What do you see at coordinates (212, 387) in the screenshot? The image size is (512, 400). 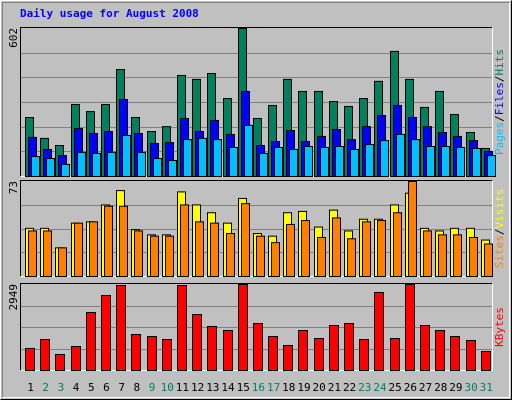 I see `x-tick-label: 13` at bounding box center [212, 387].